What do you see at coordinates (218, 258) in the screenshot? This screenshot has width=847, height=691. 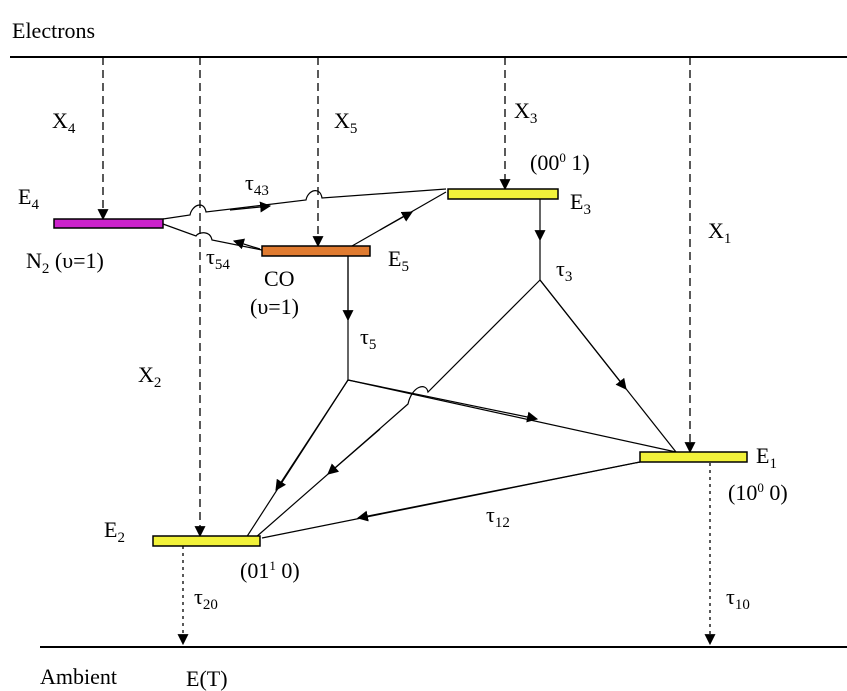 I see `t54-label: τ54` at bounding box center [218, 258].